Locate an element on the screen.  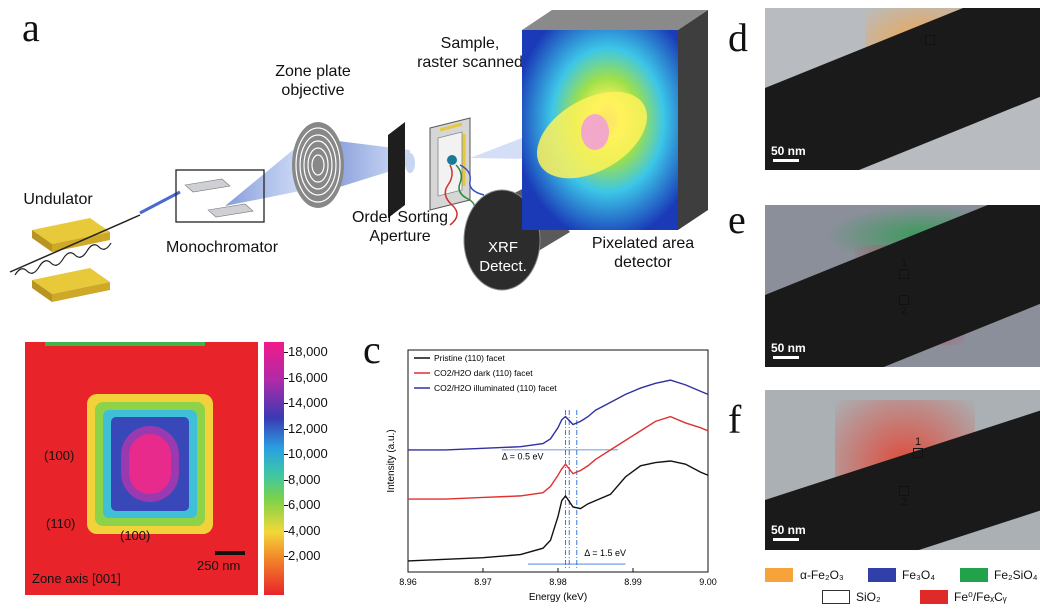
undulator-label: Undulator is located at coordinates (58, 199).